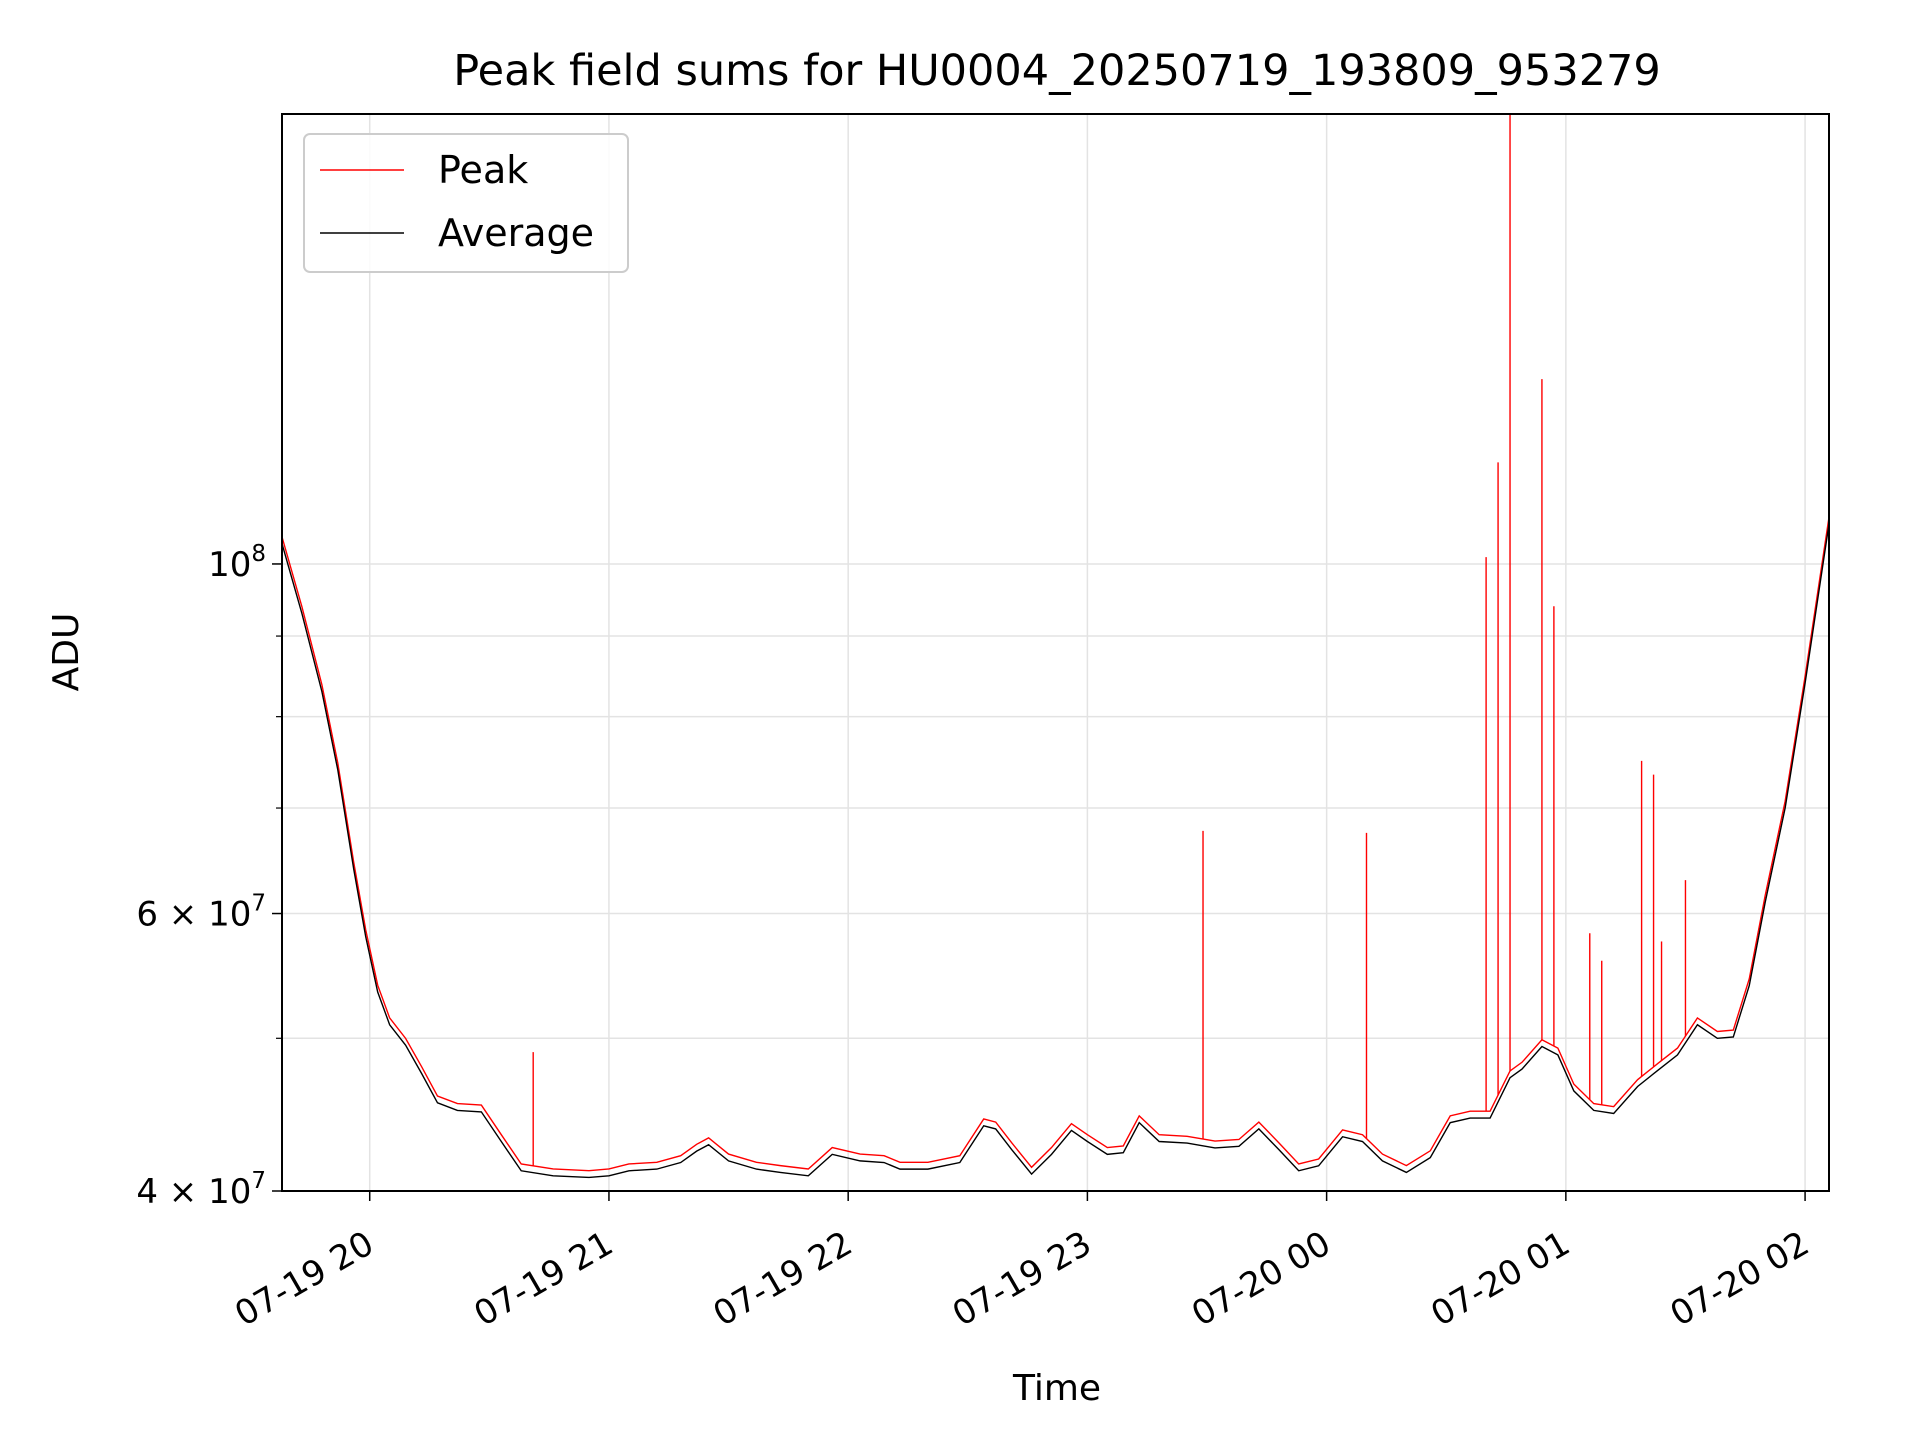  What do you see at coordinates (1056, 1388) in the screenshot?
I see `x-axis-label: Time` at bounding box center [1056, 1388].